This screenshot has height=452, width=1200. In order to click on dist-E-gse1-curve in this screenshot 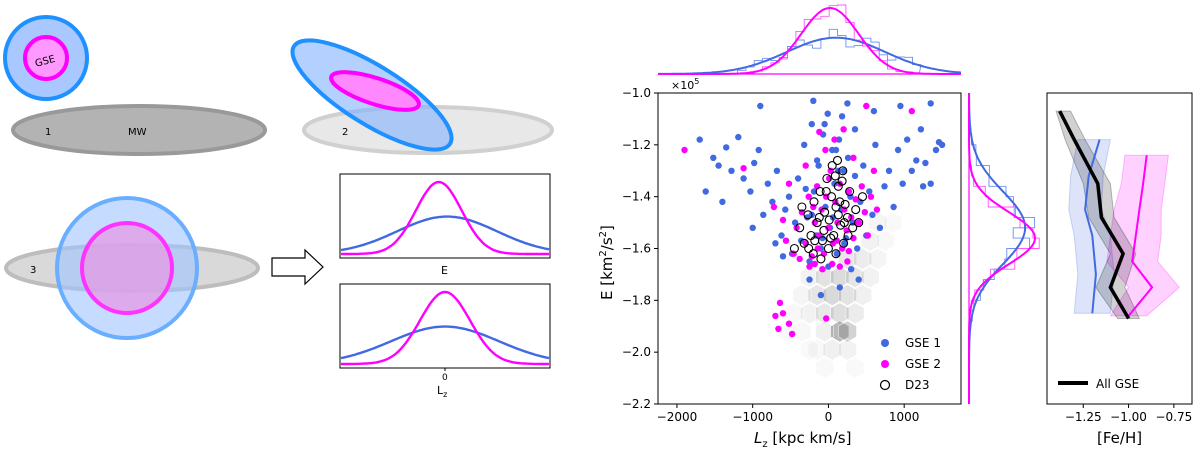, I will do `click(445, 233)`.